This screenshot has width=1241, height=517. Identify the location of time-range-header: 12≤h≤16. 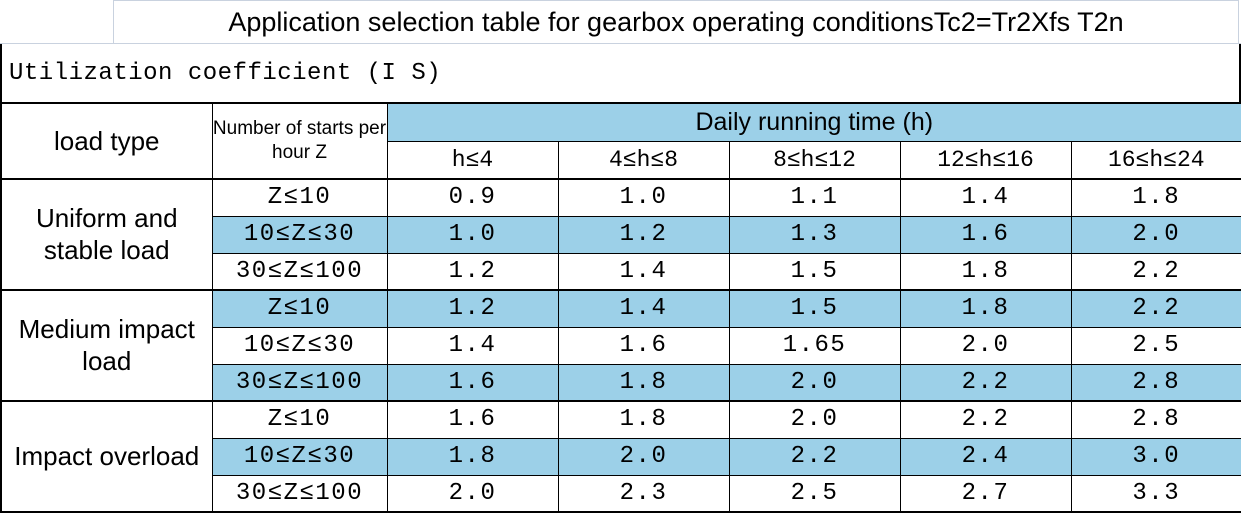
(985, 160).